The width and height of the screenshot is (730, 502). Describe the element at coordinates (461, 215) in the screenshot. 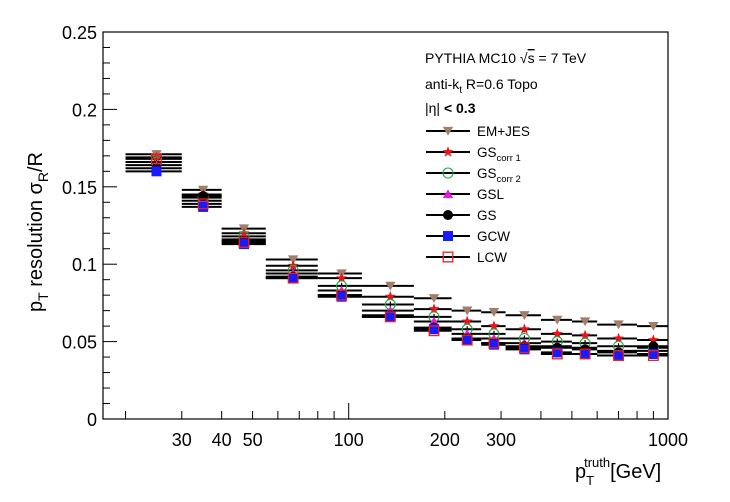

I see `legend-entry: GS` at that location.